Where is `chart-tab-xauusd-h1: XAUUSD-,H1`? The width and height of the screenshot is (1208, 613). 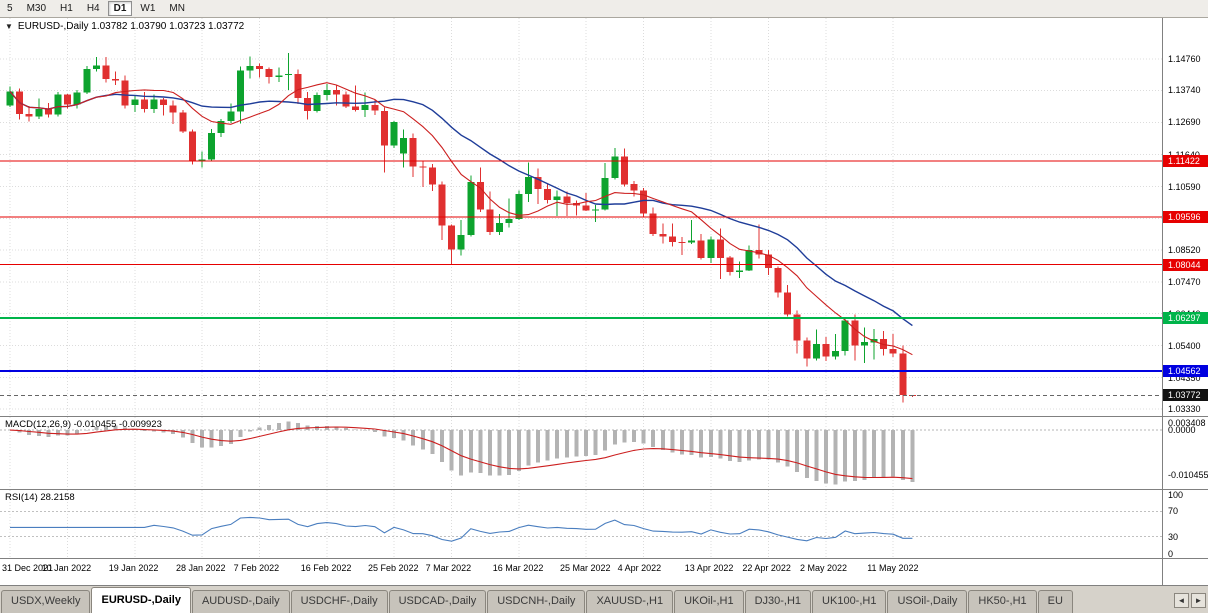 chart-tab-xauusd-h1: XAUUSD-,H1 is located at coordinates (630, 601).